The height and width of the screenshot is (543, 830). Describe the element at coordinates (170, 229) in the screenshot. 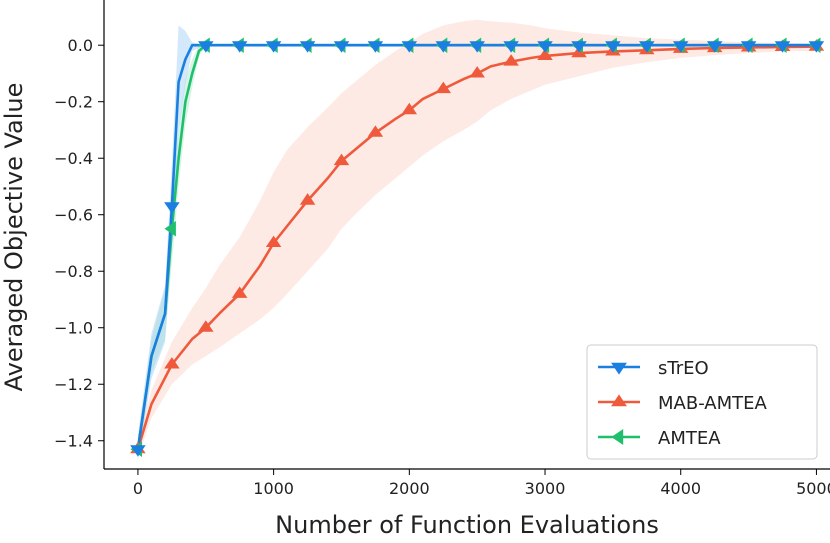

I see `amtea-marker` at that location.